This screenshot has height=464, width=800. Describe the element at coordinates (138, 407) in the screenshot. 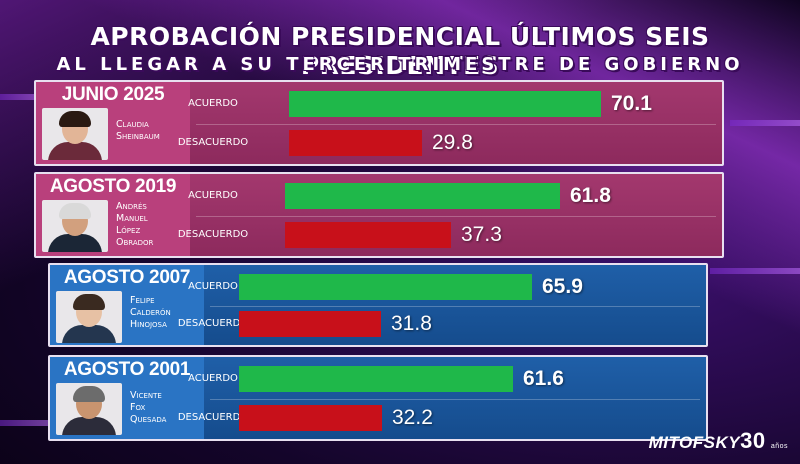

I see `president-name-line: Fox` at that location.